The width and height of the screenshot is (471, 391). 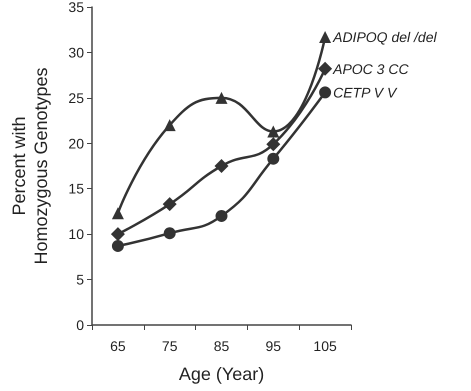 I want to click on y-tick-label: 30, so click(x=76, y=52).